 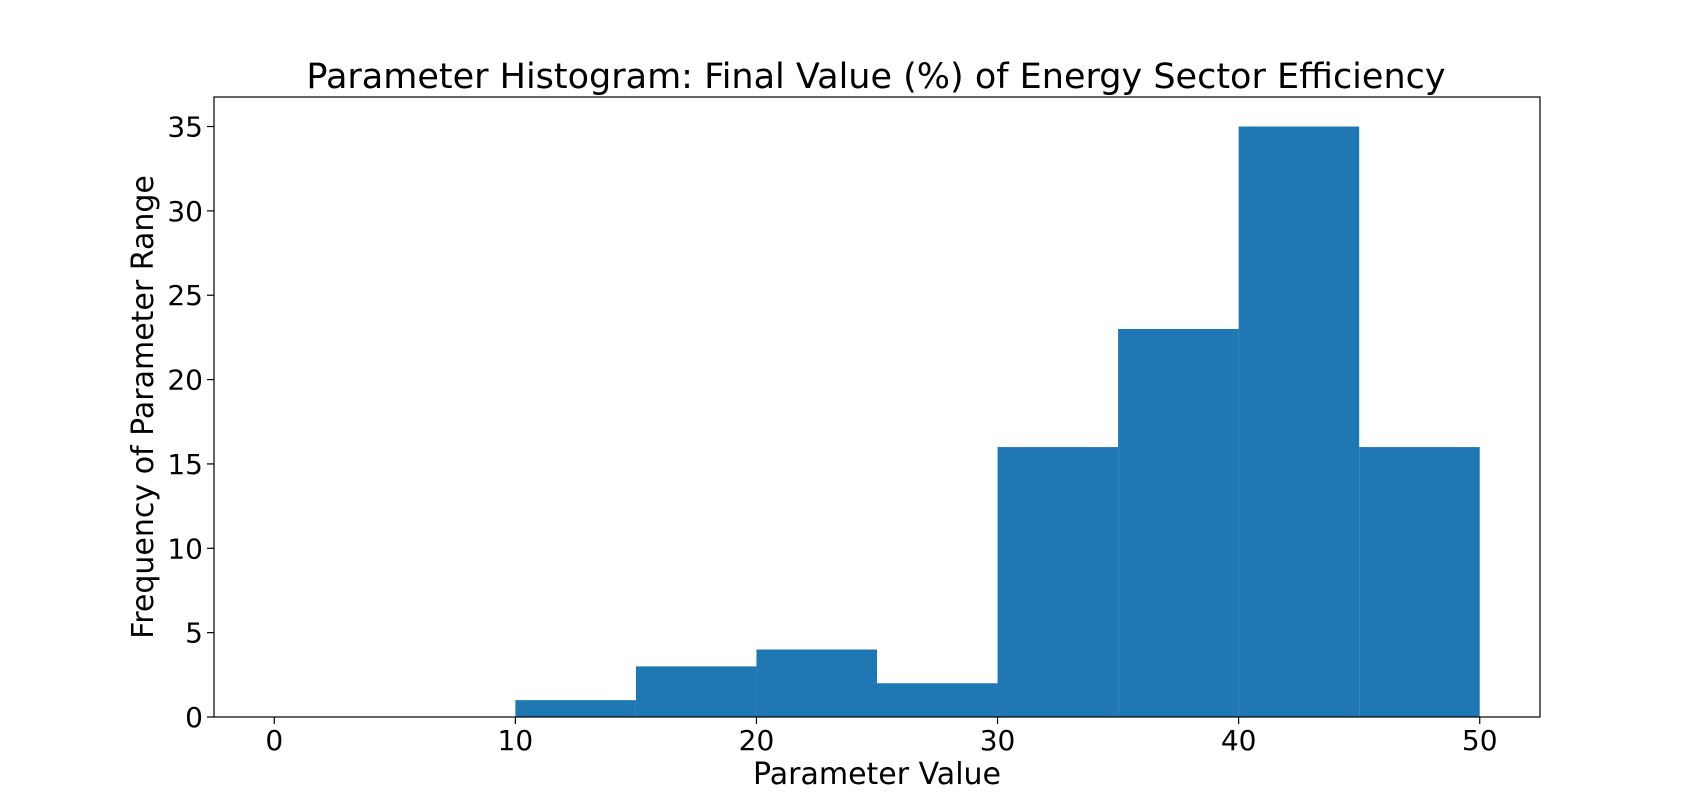 I want to click on y-tick-label-20: 20, so click(x=185, y=380).